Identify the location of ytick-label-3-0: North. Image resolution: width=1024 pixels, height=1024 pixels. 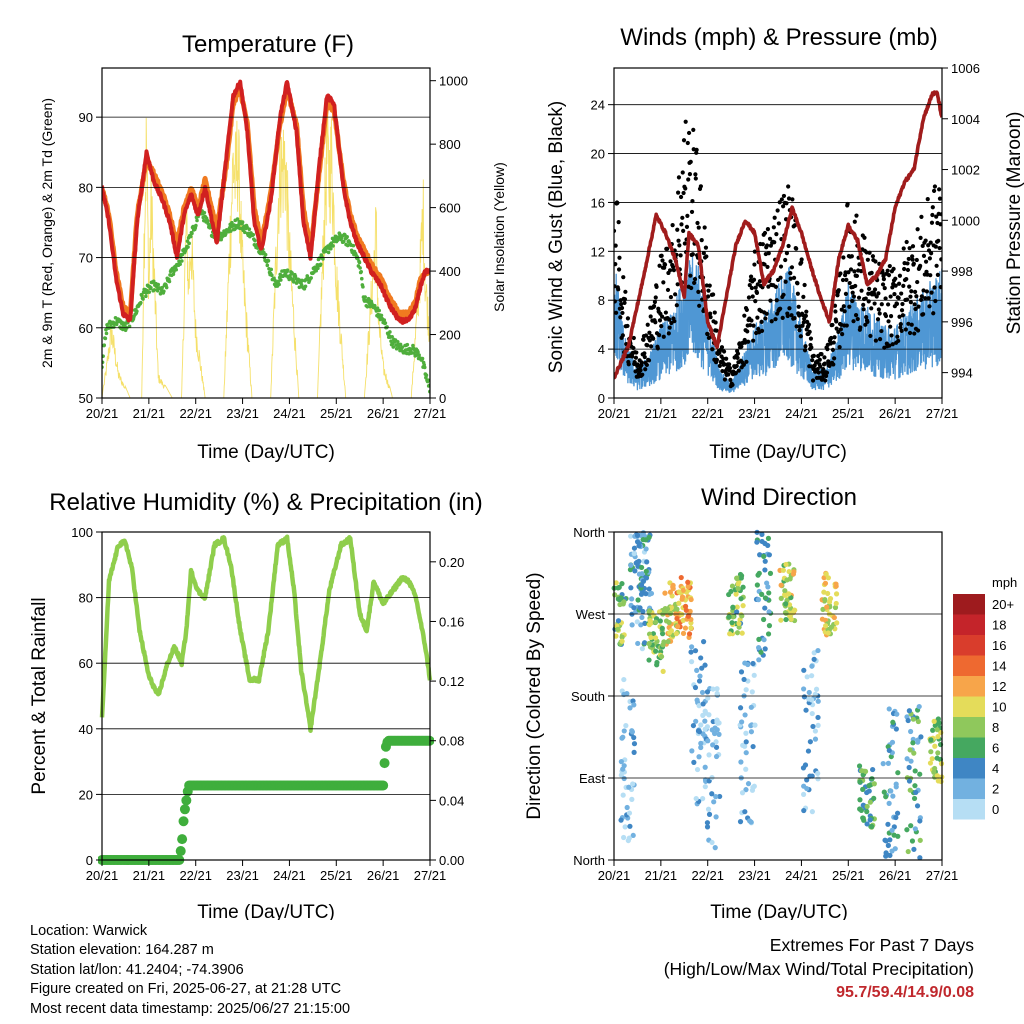
(589, 860).